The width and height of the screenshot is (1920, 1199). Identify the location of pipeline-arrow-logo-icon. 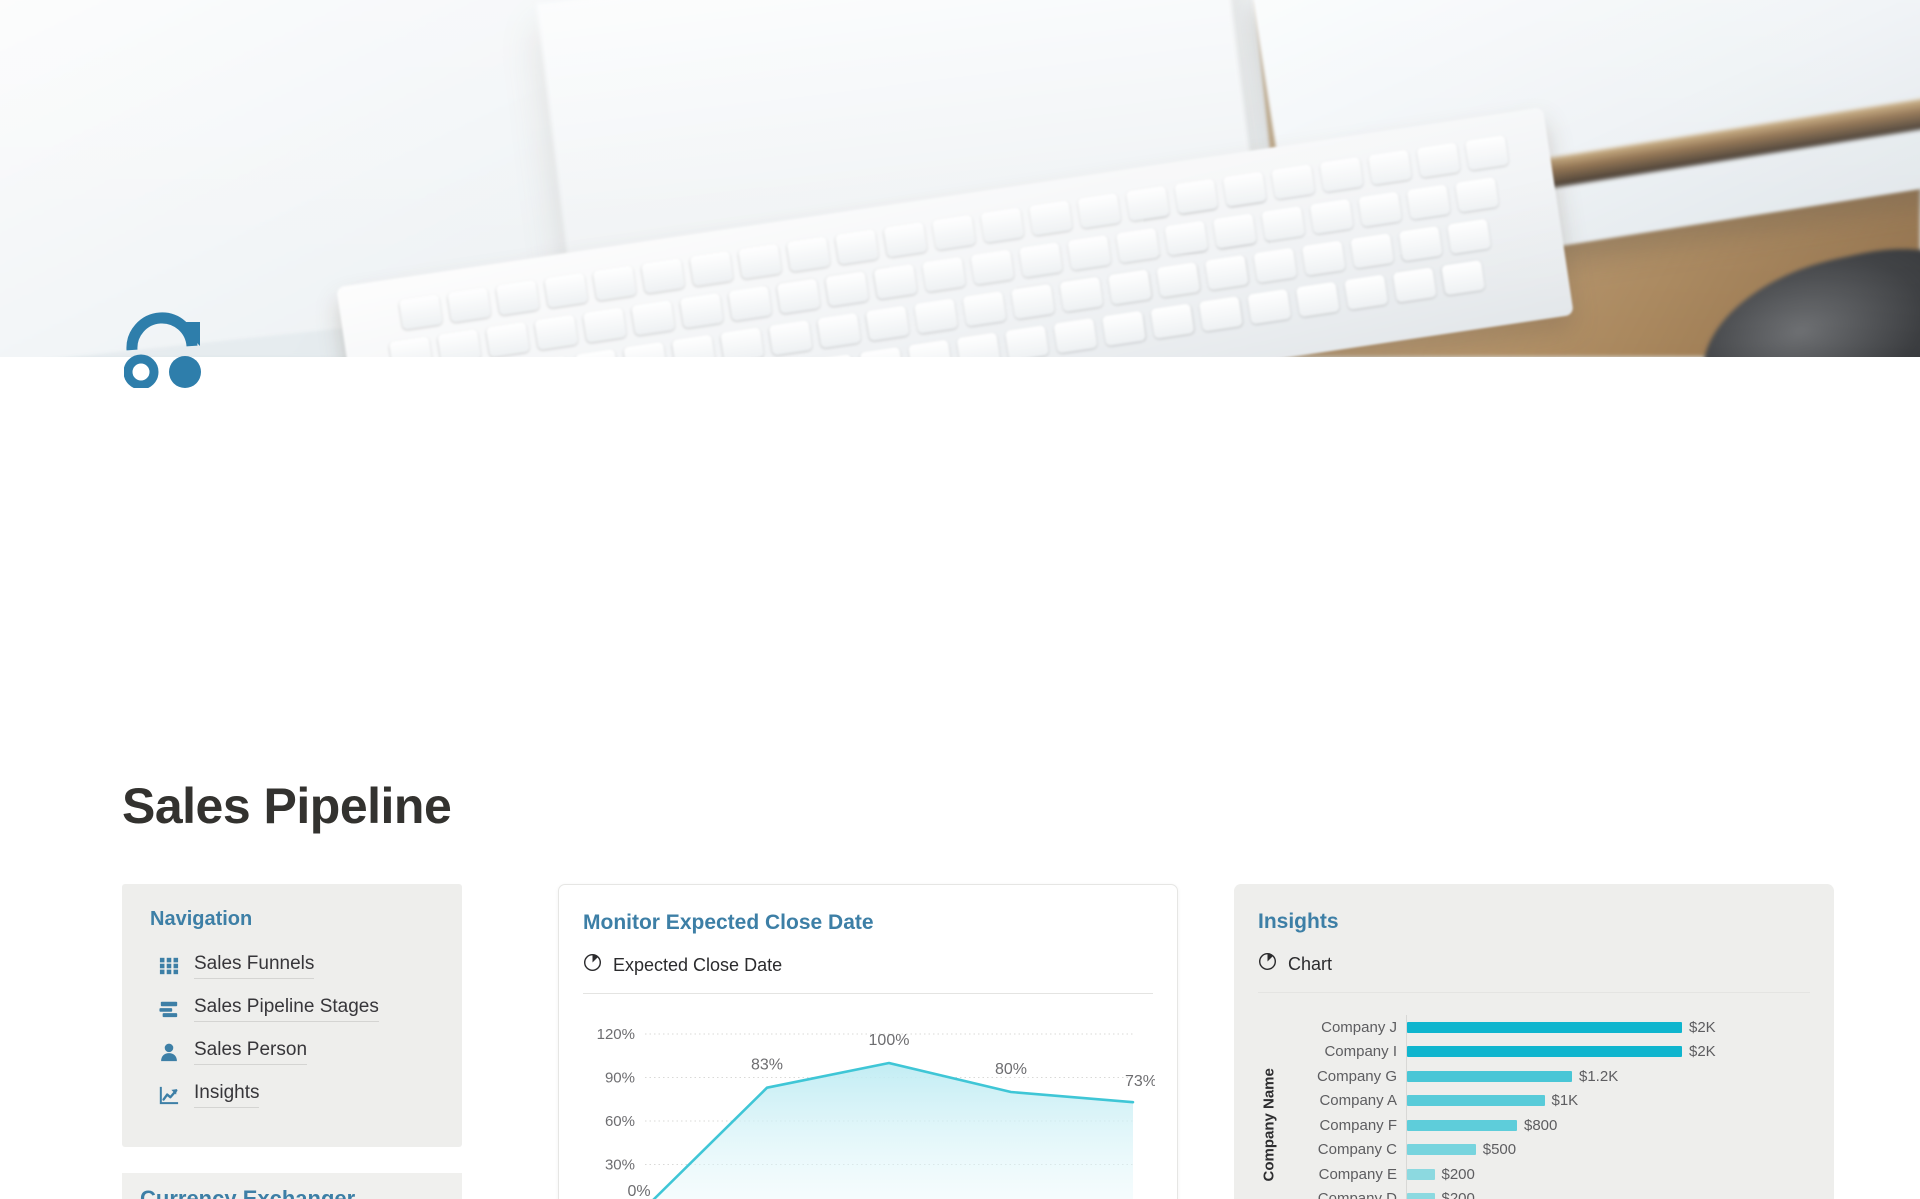
(162, 350).